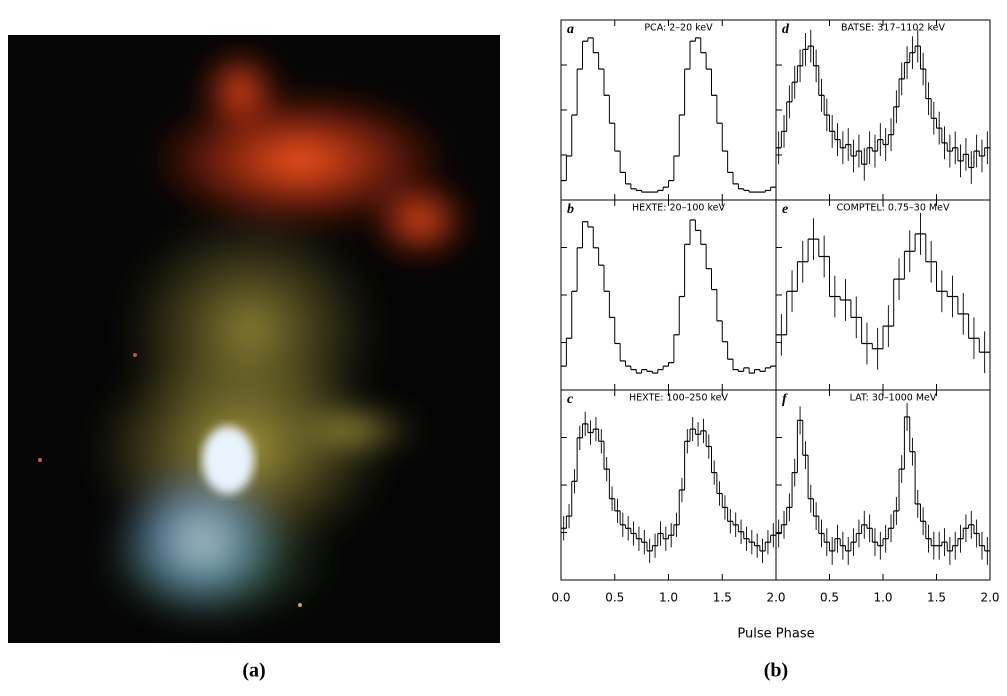 Image resolution: width=1007 pixels, height=696 pixels. Describe the element at coordinates (253, 671) in the screenshot. I see `caption: (a)` at that location.